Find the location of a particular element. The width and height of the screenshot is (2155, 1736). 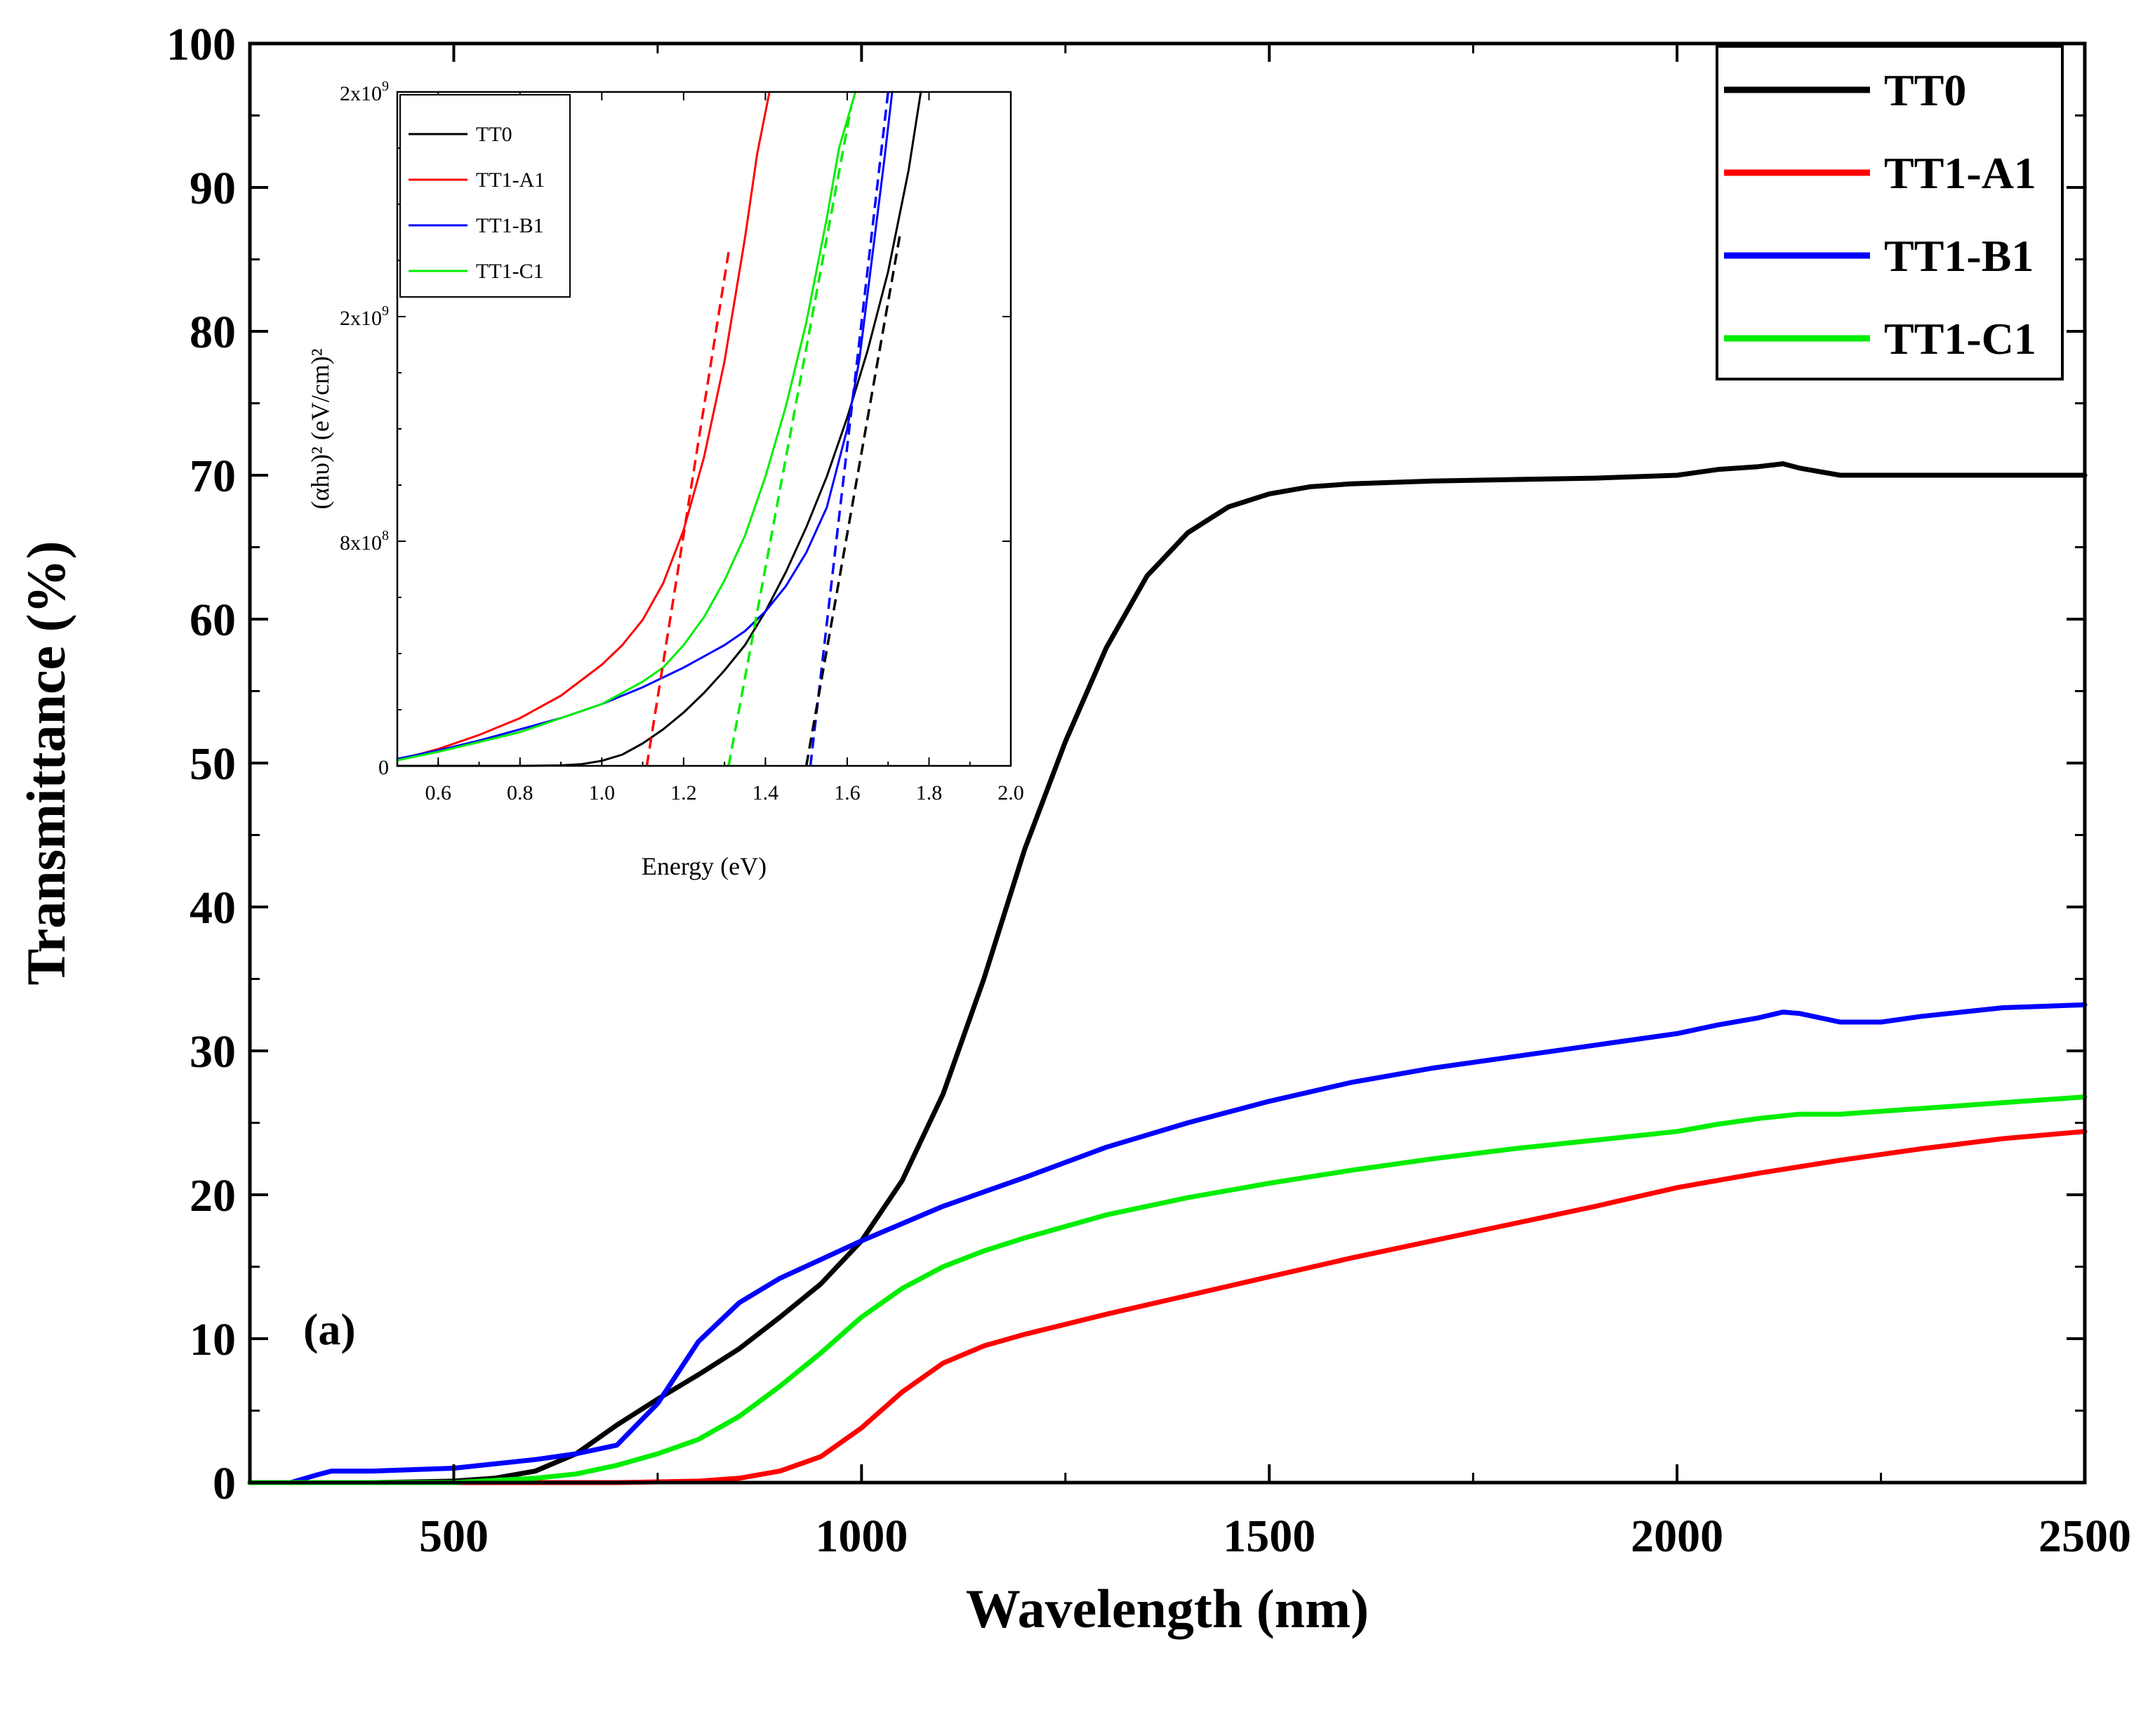

panel-label: (a) is located at coordinates (329, 1329).